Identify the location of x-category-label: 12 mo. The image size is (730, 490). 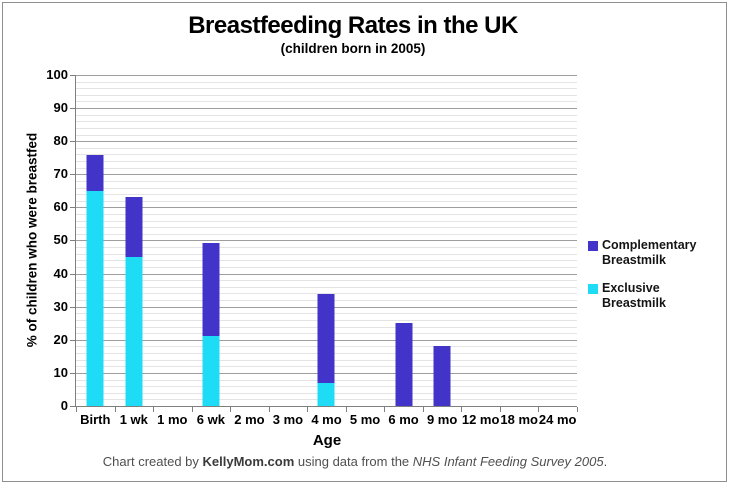
(480, 419).